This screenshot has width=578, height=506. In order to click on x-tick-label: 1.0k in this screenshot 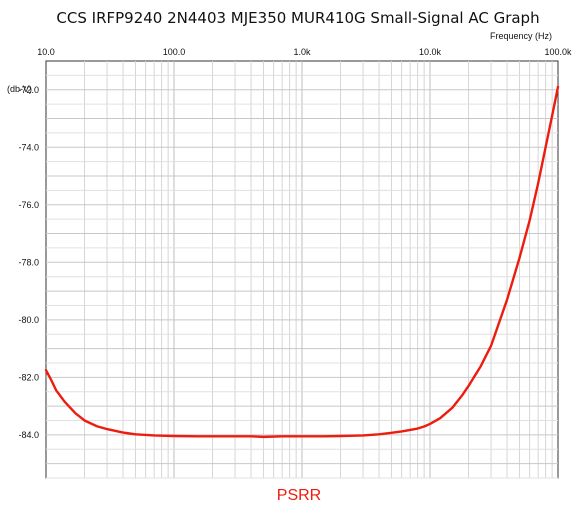, I will do `click(302, 52)`.